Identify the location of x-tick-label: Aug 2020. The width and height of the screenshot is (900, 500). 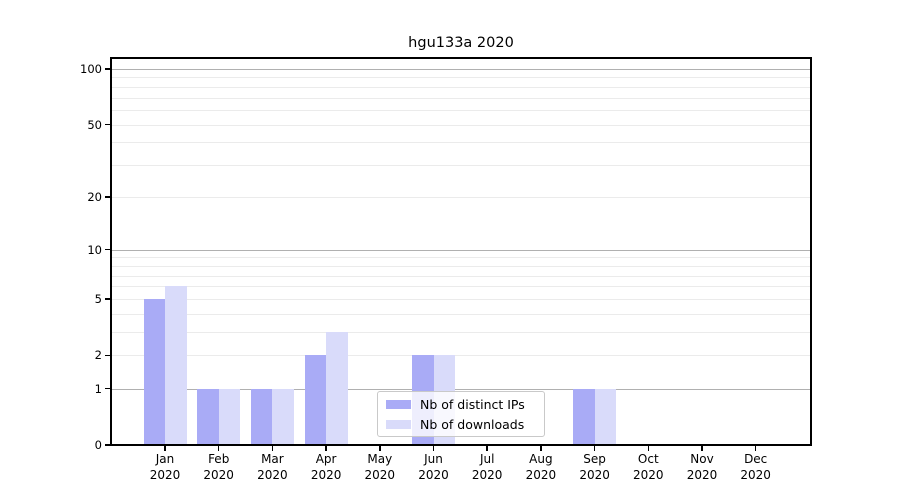
(541, 467).